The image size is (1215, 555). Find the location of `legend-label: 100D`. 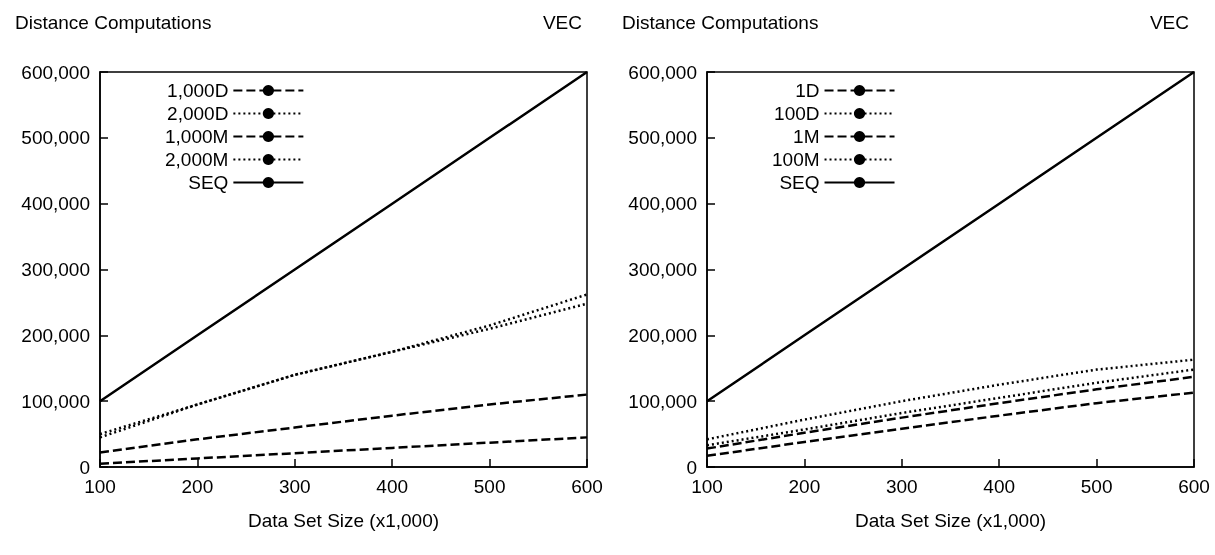

legend-label: 100D is located at coordinates (797, 113).